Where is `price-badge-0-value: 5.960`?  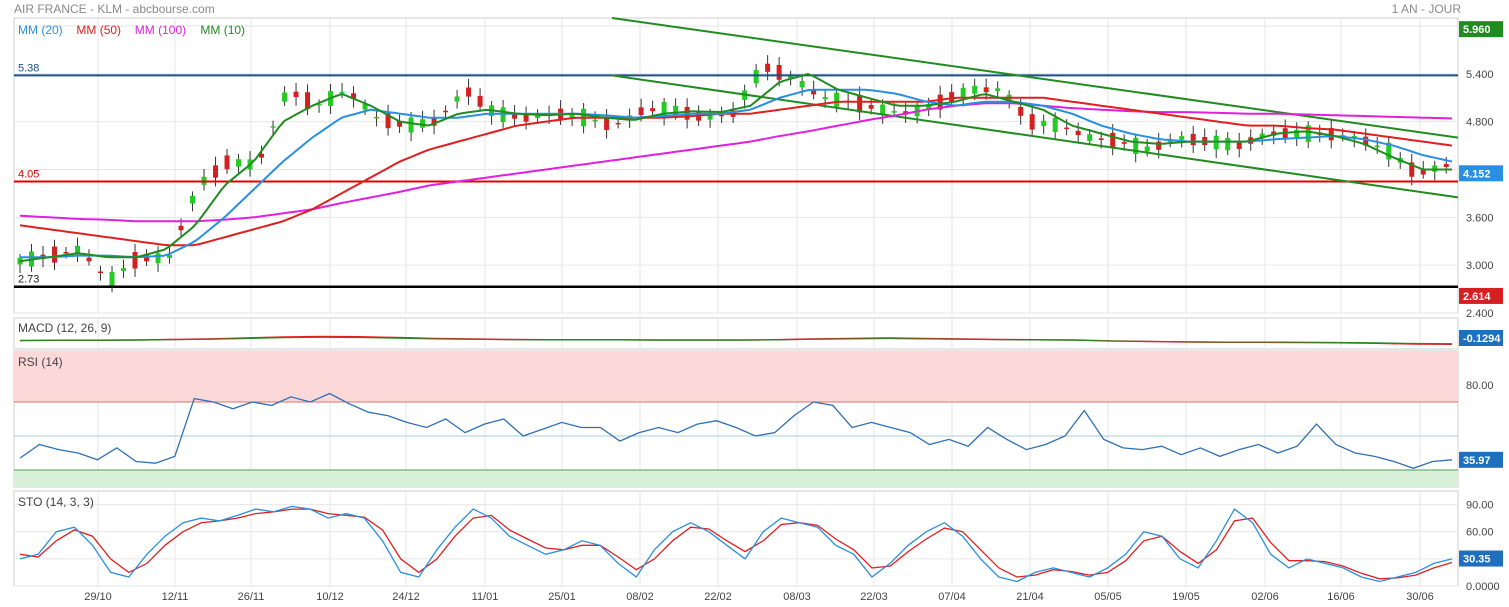 price-badge-0-value: 5.960 is located at coordinates (1477, 30).